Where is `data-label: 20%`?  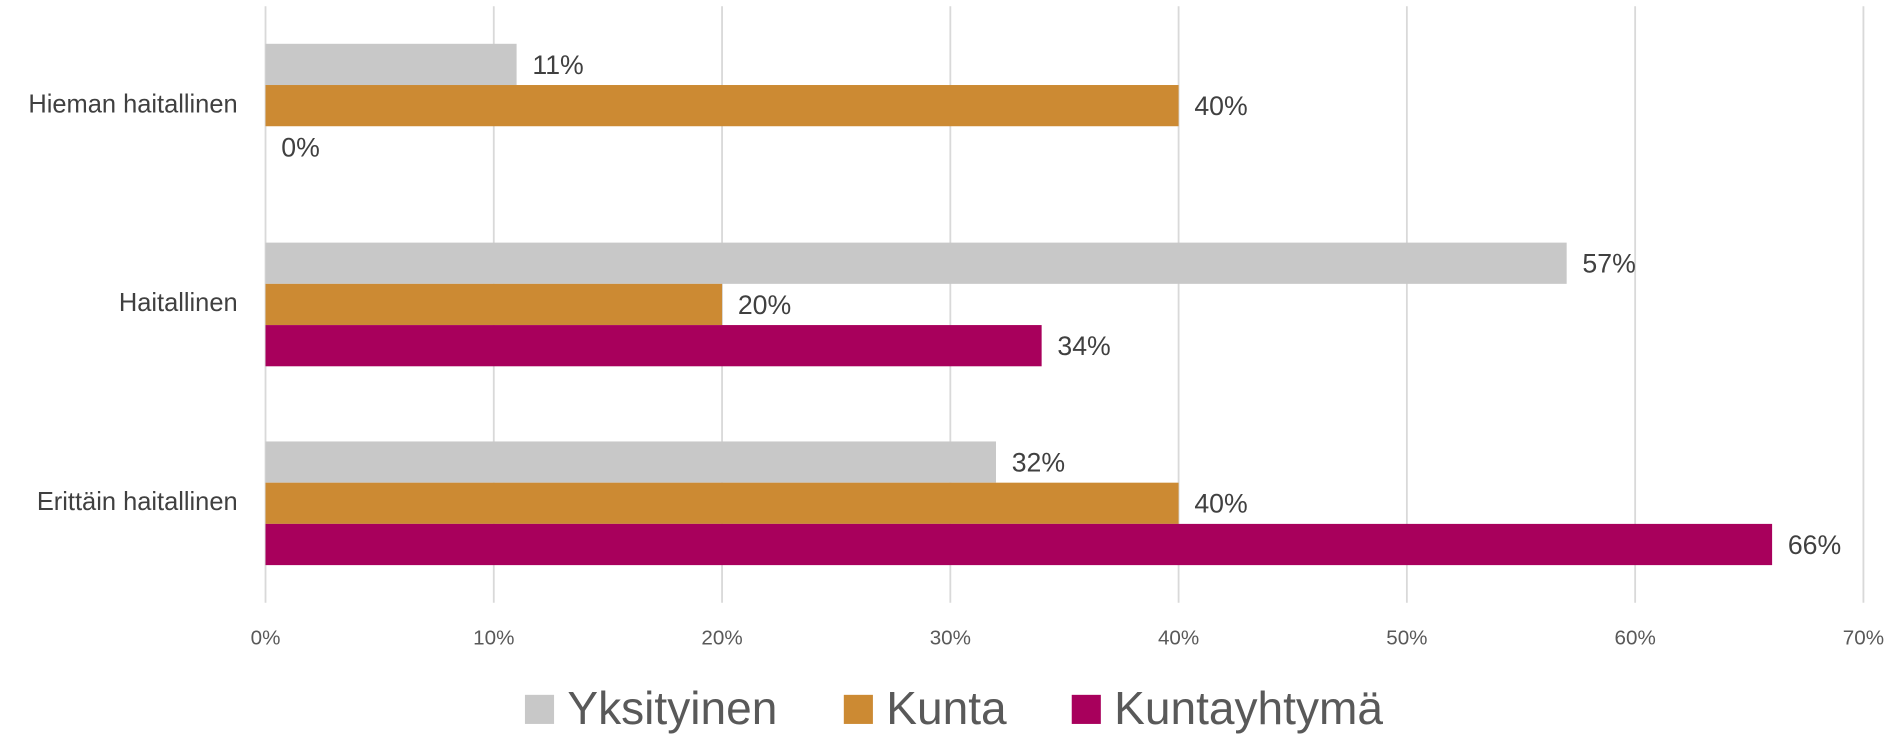
data-label: 20% is located at coordinates (764, 305).